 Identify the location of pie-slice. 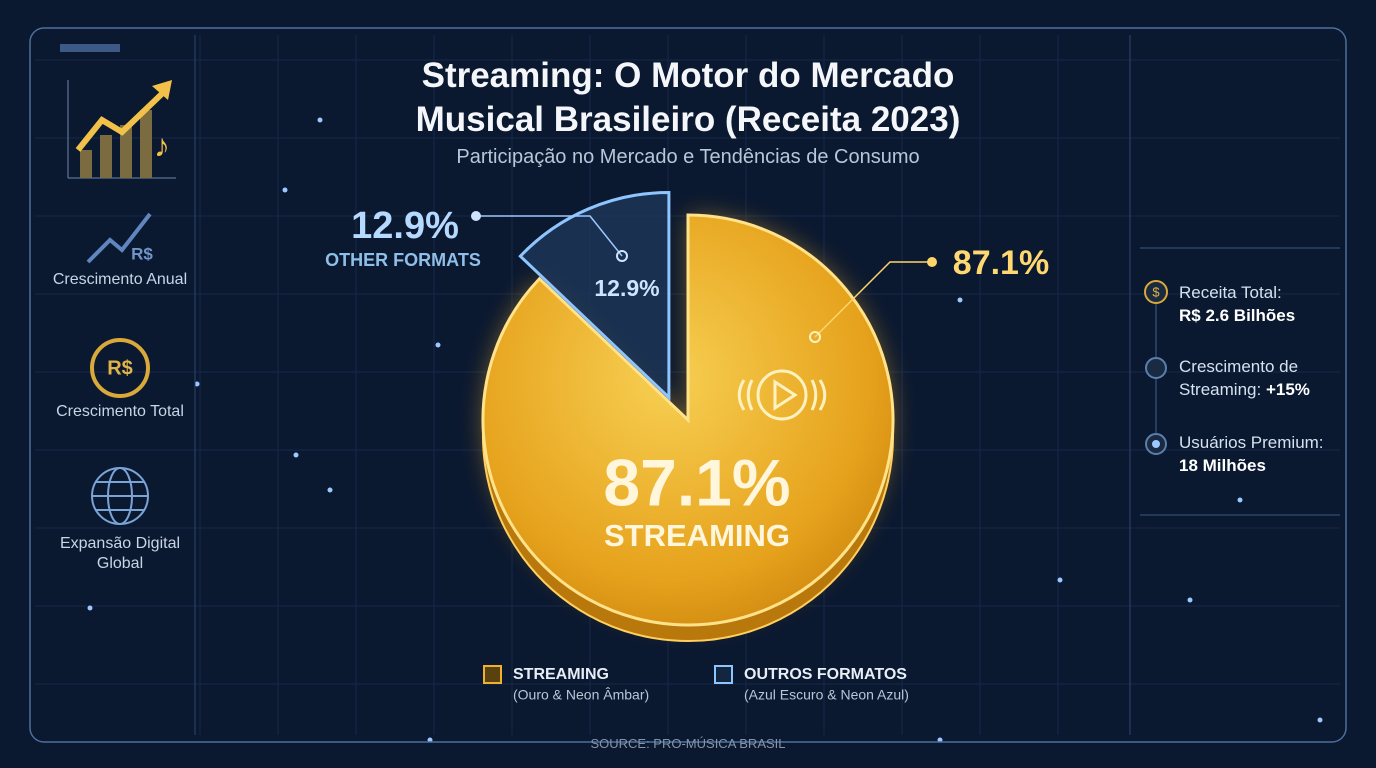
(594, 295).